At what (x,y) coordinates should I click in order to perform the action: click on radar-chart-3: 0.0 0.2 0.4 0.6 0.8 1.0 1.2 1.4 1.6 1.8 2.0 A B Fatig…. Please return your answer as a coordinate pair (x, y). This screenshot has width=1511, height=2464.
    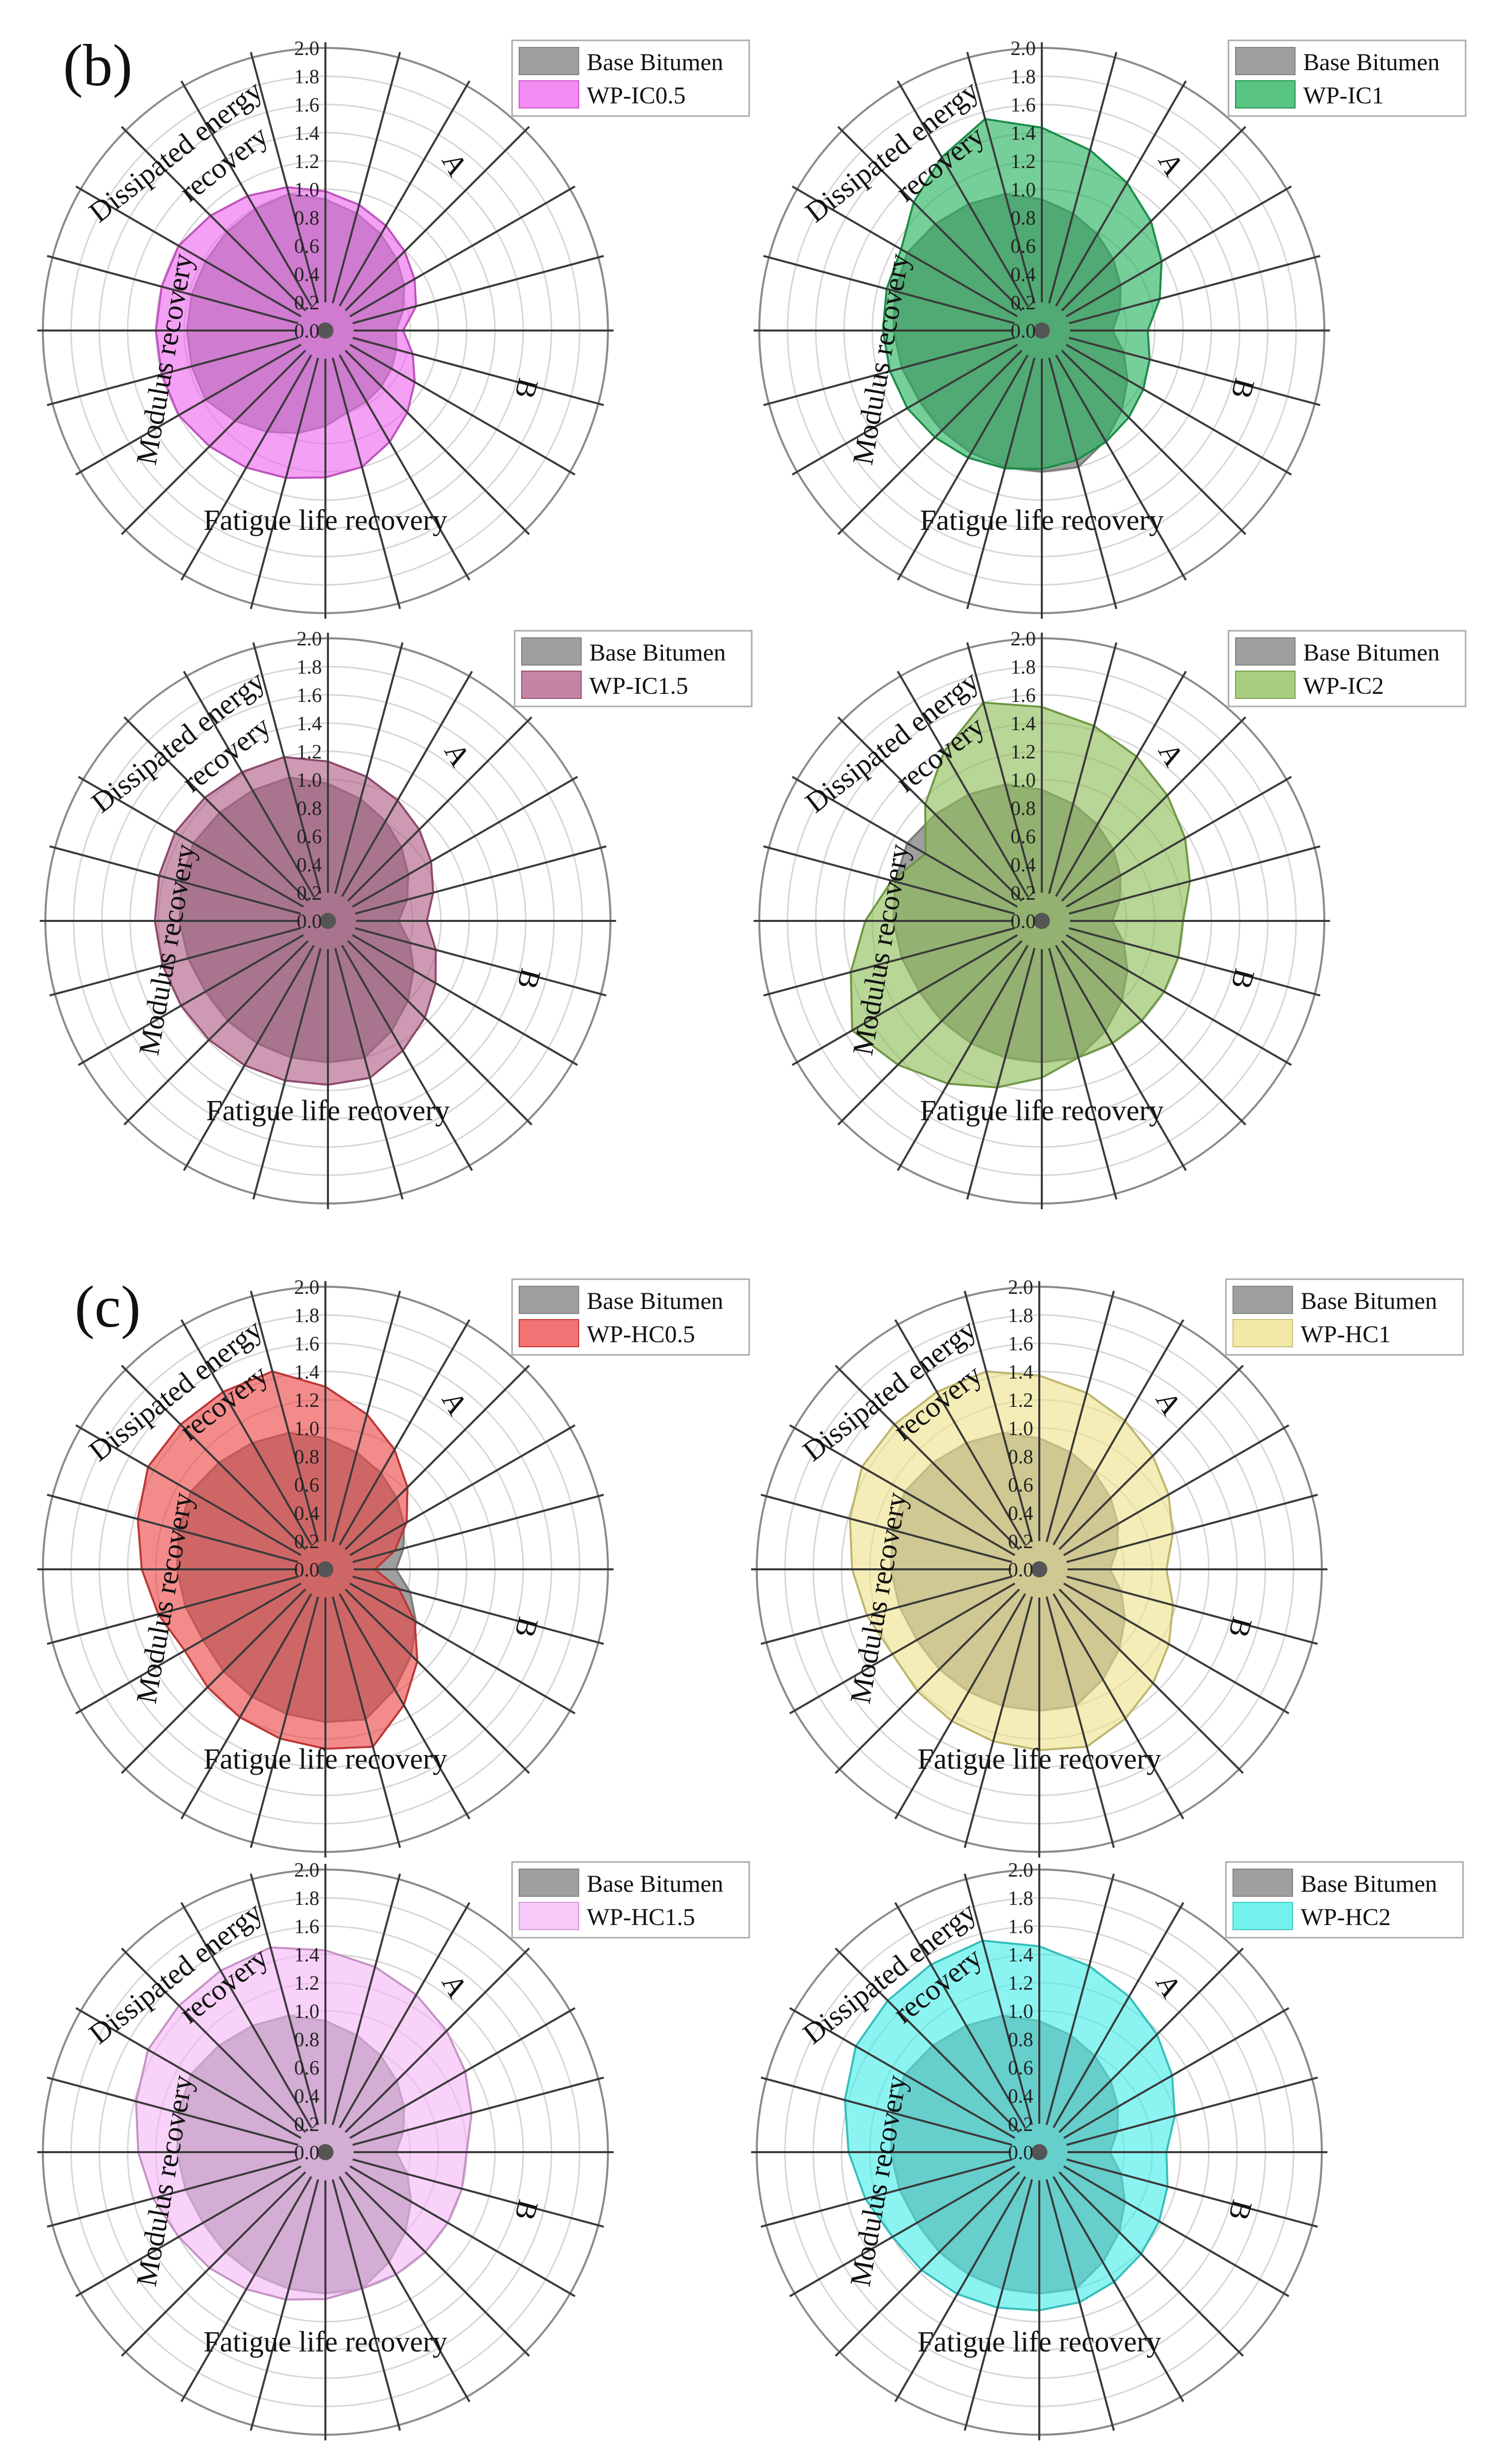
    Looking at the image, I should click on (396, 918).